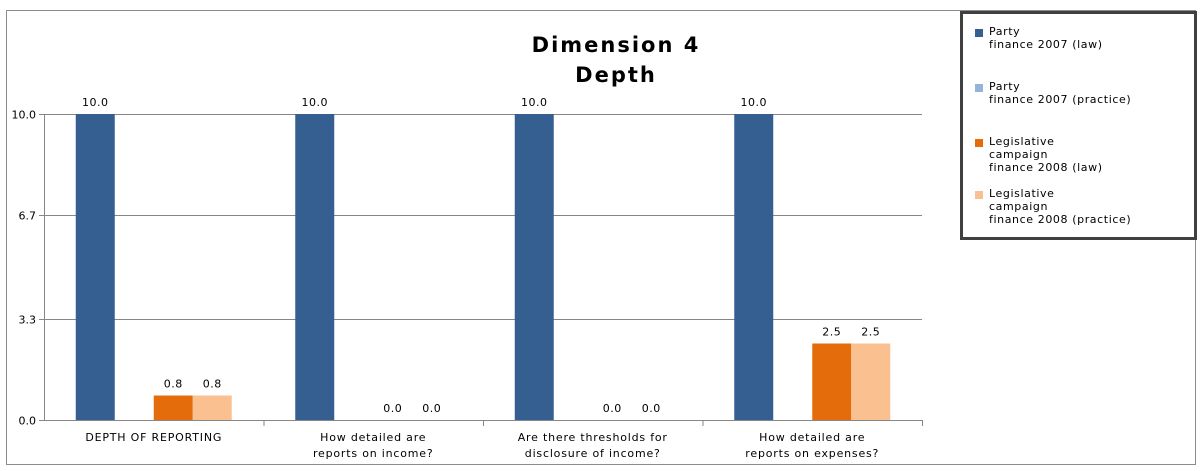 This screenshot has width=1202, height=471. Describe the element at coordinates (616, 60) in the screenshot. I see `chart-title: Dimension 4 Depth` at that location.